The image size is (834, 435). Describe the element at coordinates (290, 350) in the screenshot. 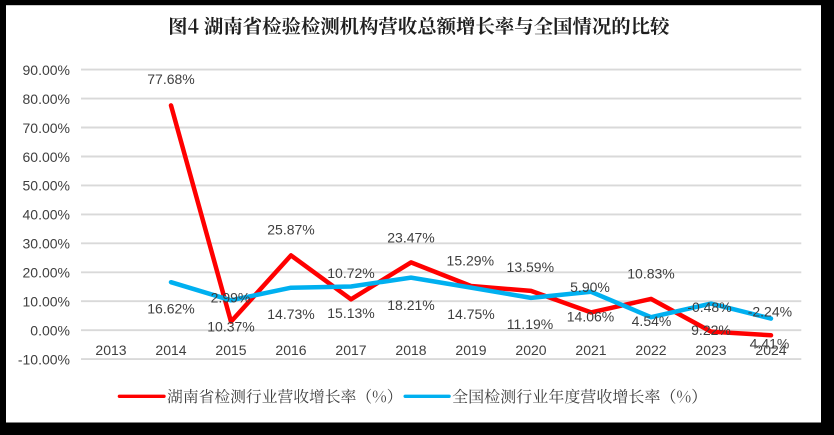

I see `svg-text: 2016` at that location.